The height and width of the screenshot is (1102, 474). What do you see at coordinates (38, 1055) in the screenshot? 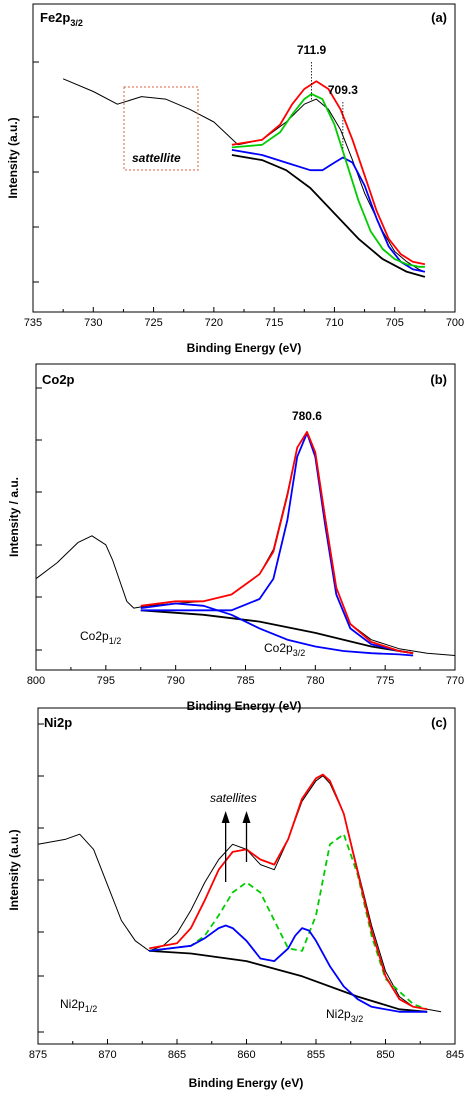
I see `x-tick-label-875: 875` at bounding box center [38, 1055].